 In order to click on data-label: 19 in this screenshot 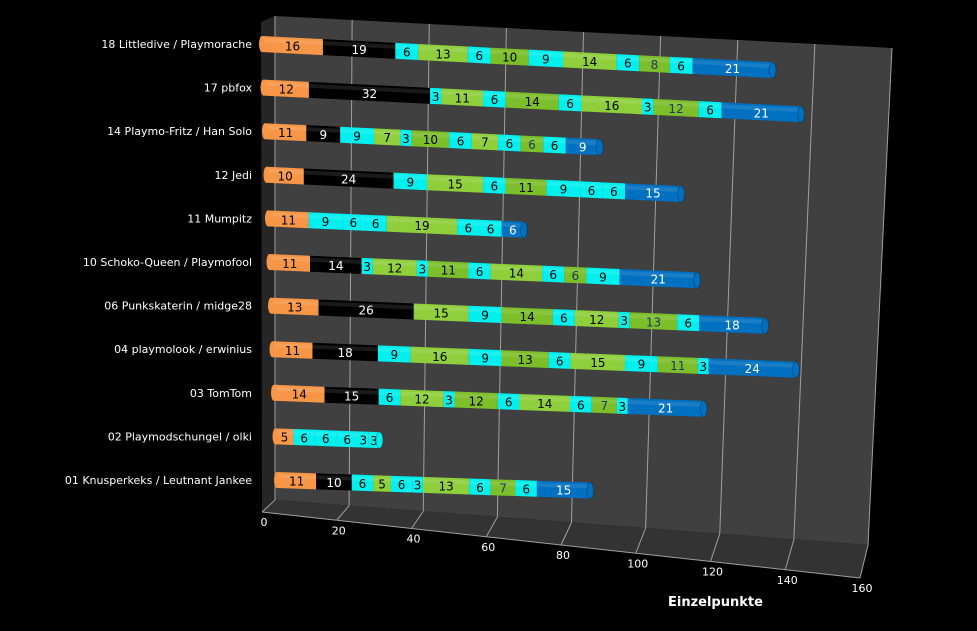, I will do `click(359, 50)`.